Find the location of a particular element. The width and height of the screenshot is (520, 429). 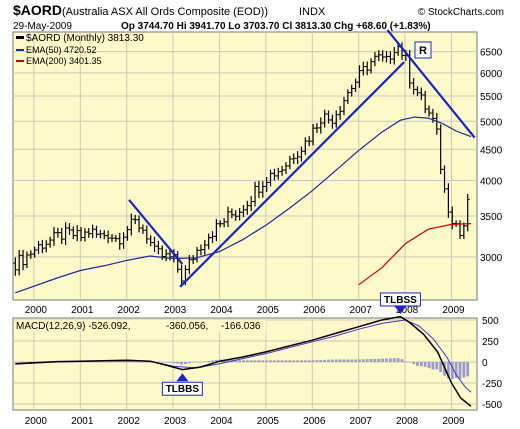

price-y-tick-label: 5500 is located at coordinates (491, 97).